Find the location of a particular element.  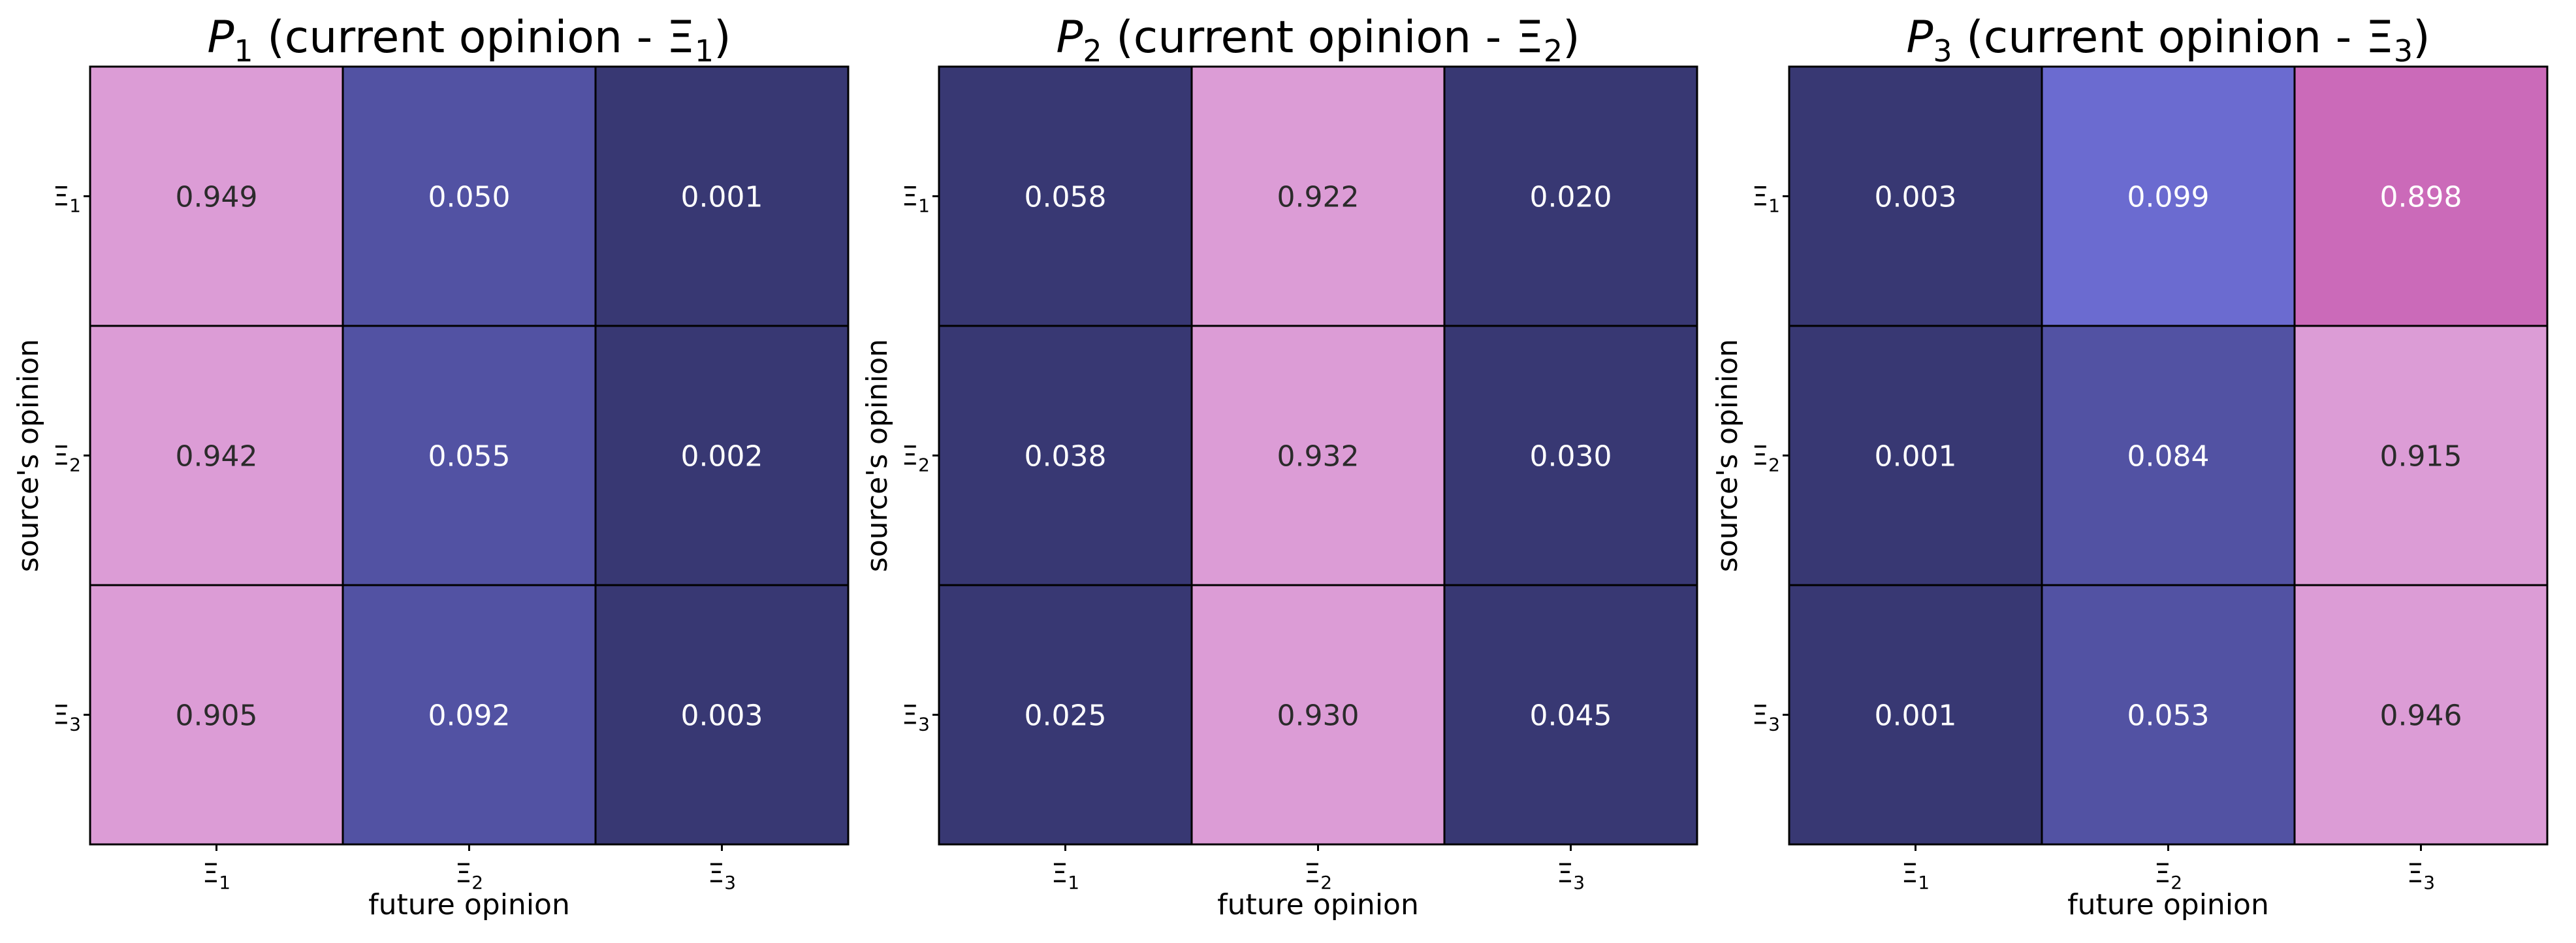

cell-value-label: 0.055 is located at coordinates (470, 456).